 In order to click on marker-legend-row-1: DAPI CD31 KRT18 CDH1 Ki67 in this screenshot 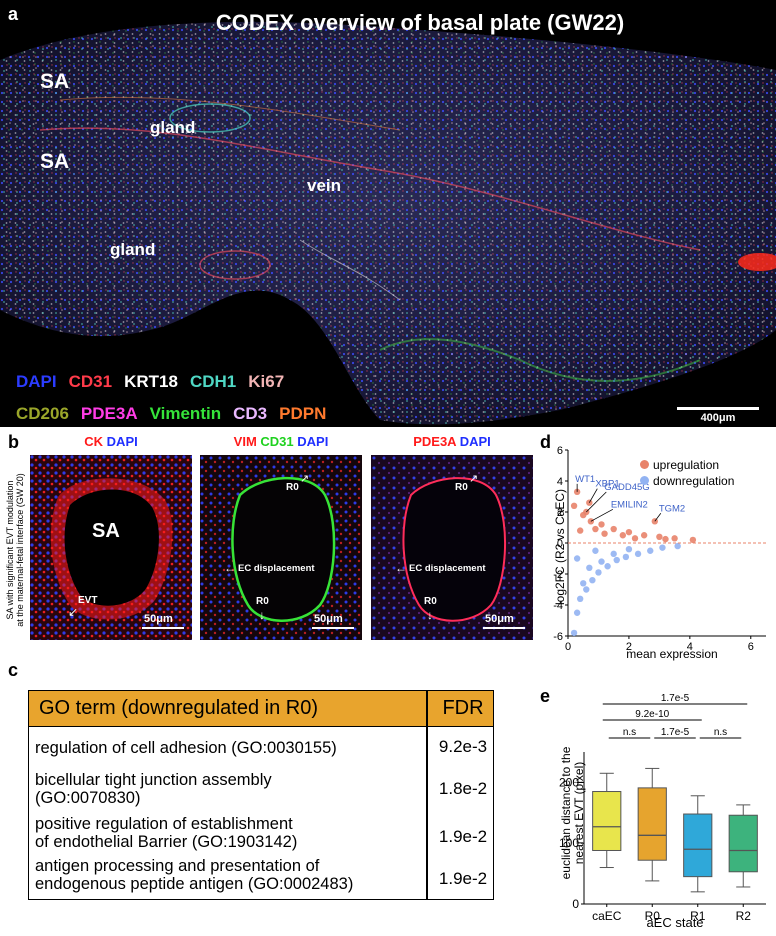, I will do `click(226, 382)`.